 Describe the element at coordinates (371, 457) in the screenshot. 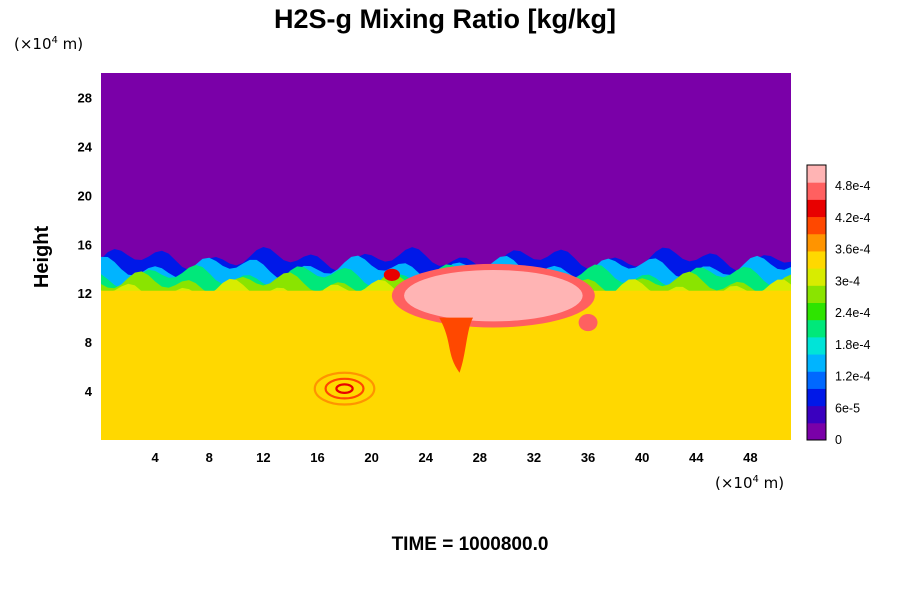

I see `x-tick-label: 20` at that location.